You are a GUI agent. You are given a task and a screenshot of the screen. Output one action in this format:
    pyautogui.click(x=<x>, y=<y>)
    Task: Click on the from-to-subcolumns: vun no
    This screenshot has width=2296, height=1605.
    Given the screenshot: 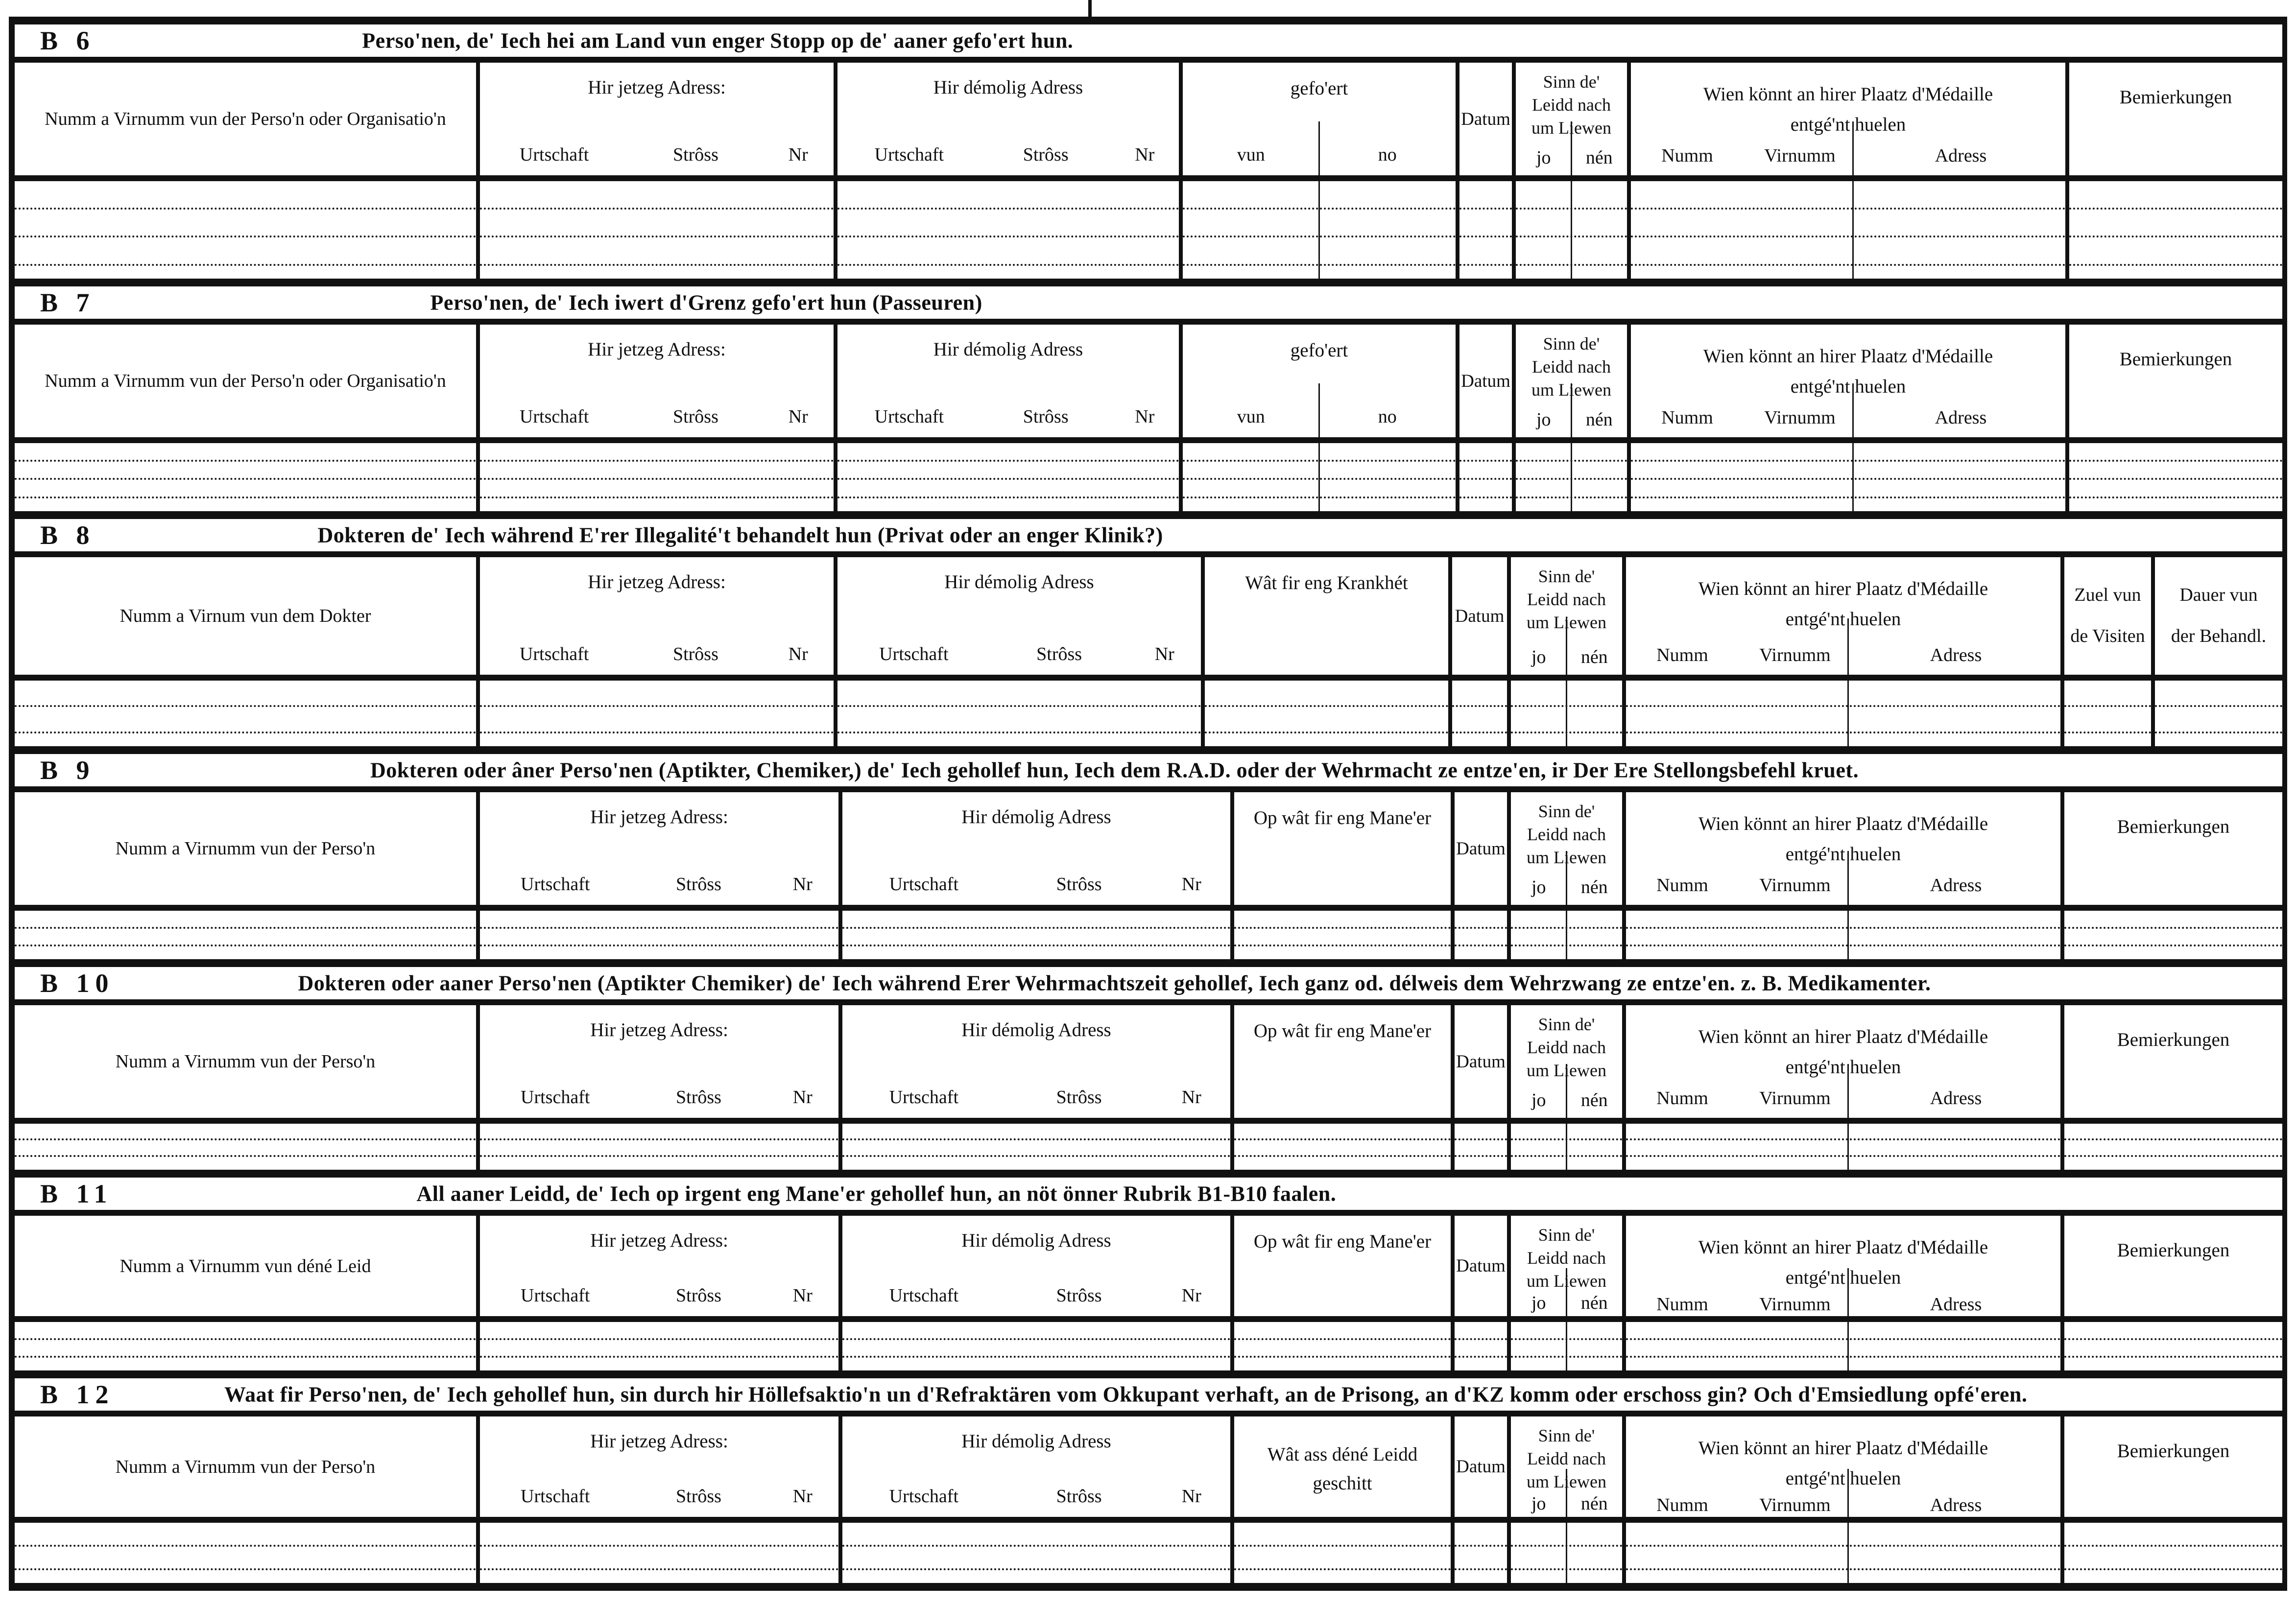 What is the action you would take?
    pyautogui.click(x=1320, y=416)
    